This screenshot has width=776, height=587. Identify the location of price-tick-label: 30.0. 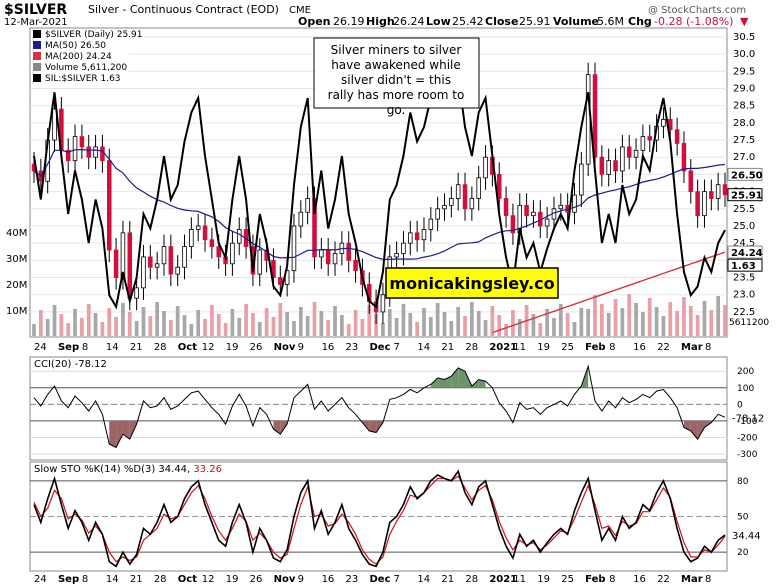
(744, 54).